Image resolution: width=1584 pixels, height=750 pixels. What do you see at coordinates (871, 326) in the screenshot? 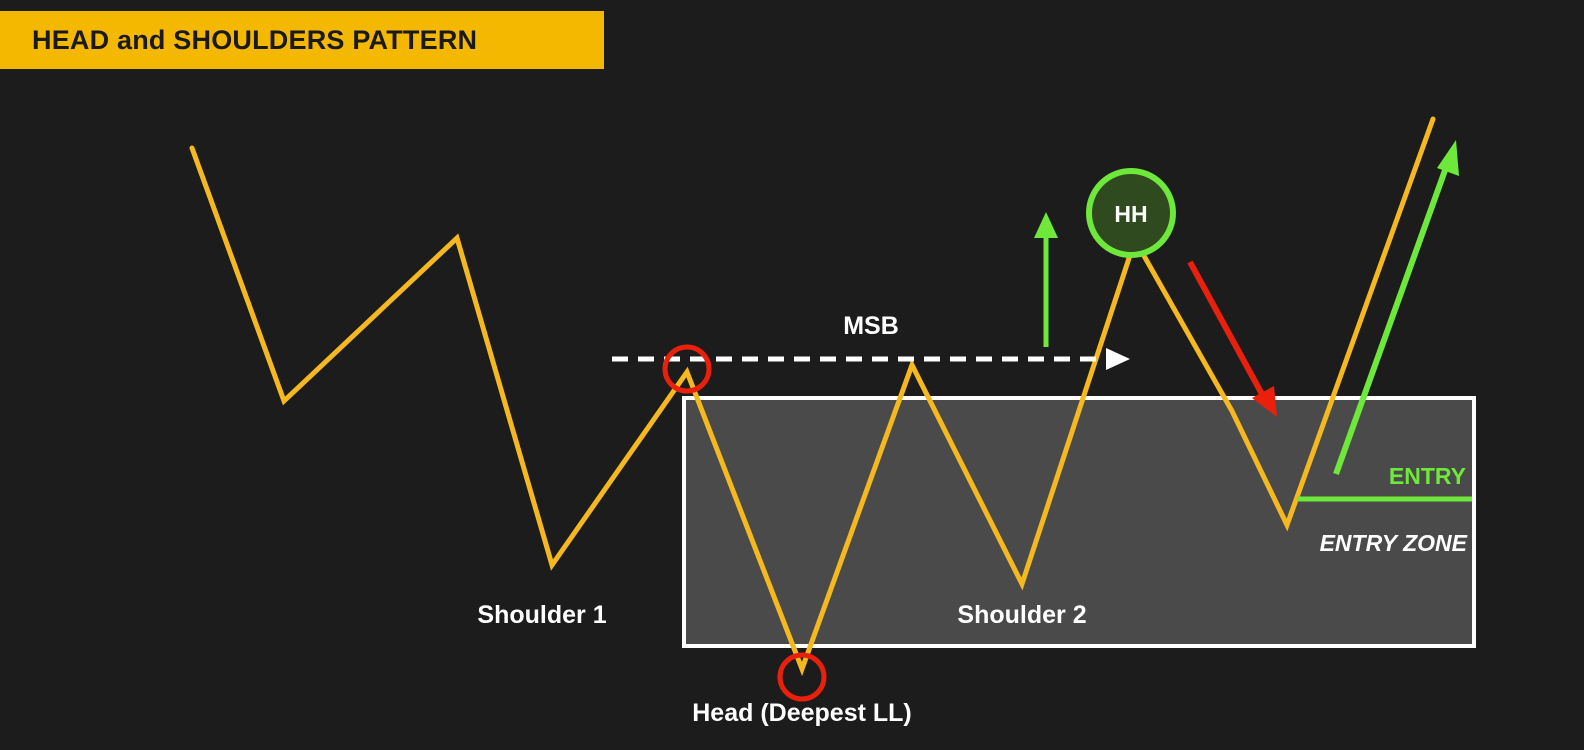
I see `msb-label: MSB` at bounding box center [871, 326].